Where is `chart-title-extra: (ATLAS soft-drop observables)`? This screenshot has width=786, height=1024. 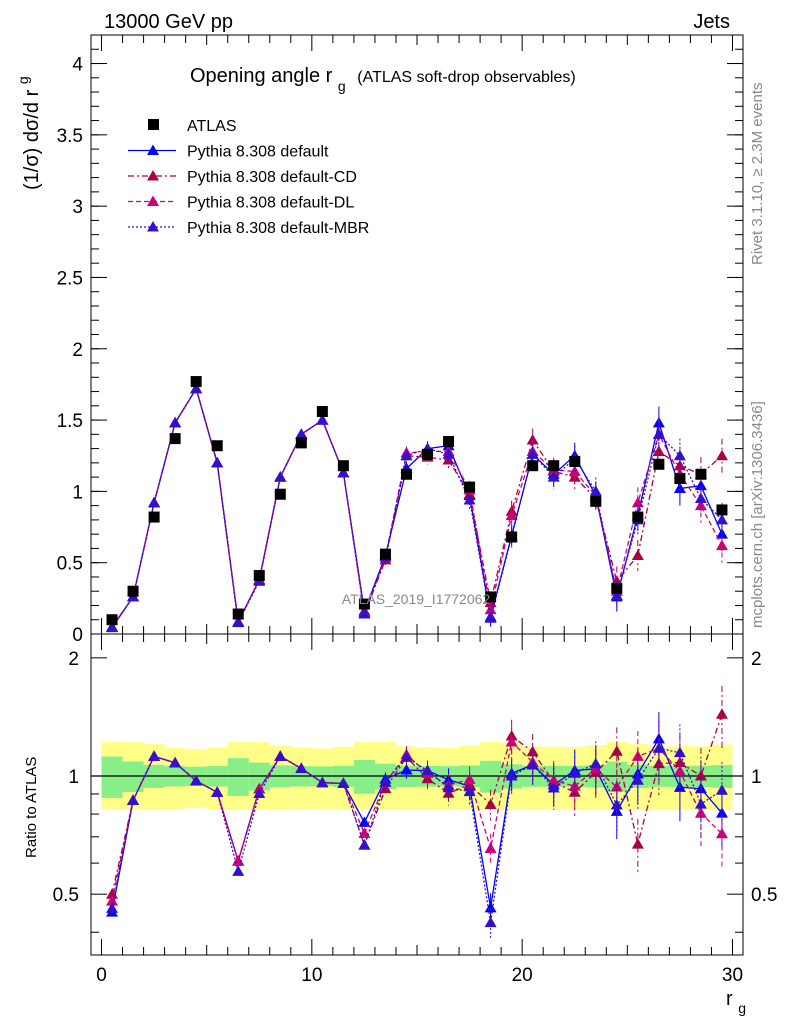
chart-title-extra: (ATLAS soft-drop observables) is located at coordinates (466, 77).